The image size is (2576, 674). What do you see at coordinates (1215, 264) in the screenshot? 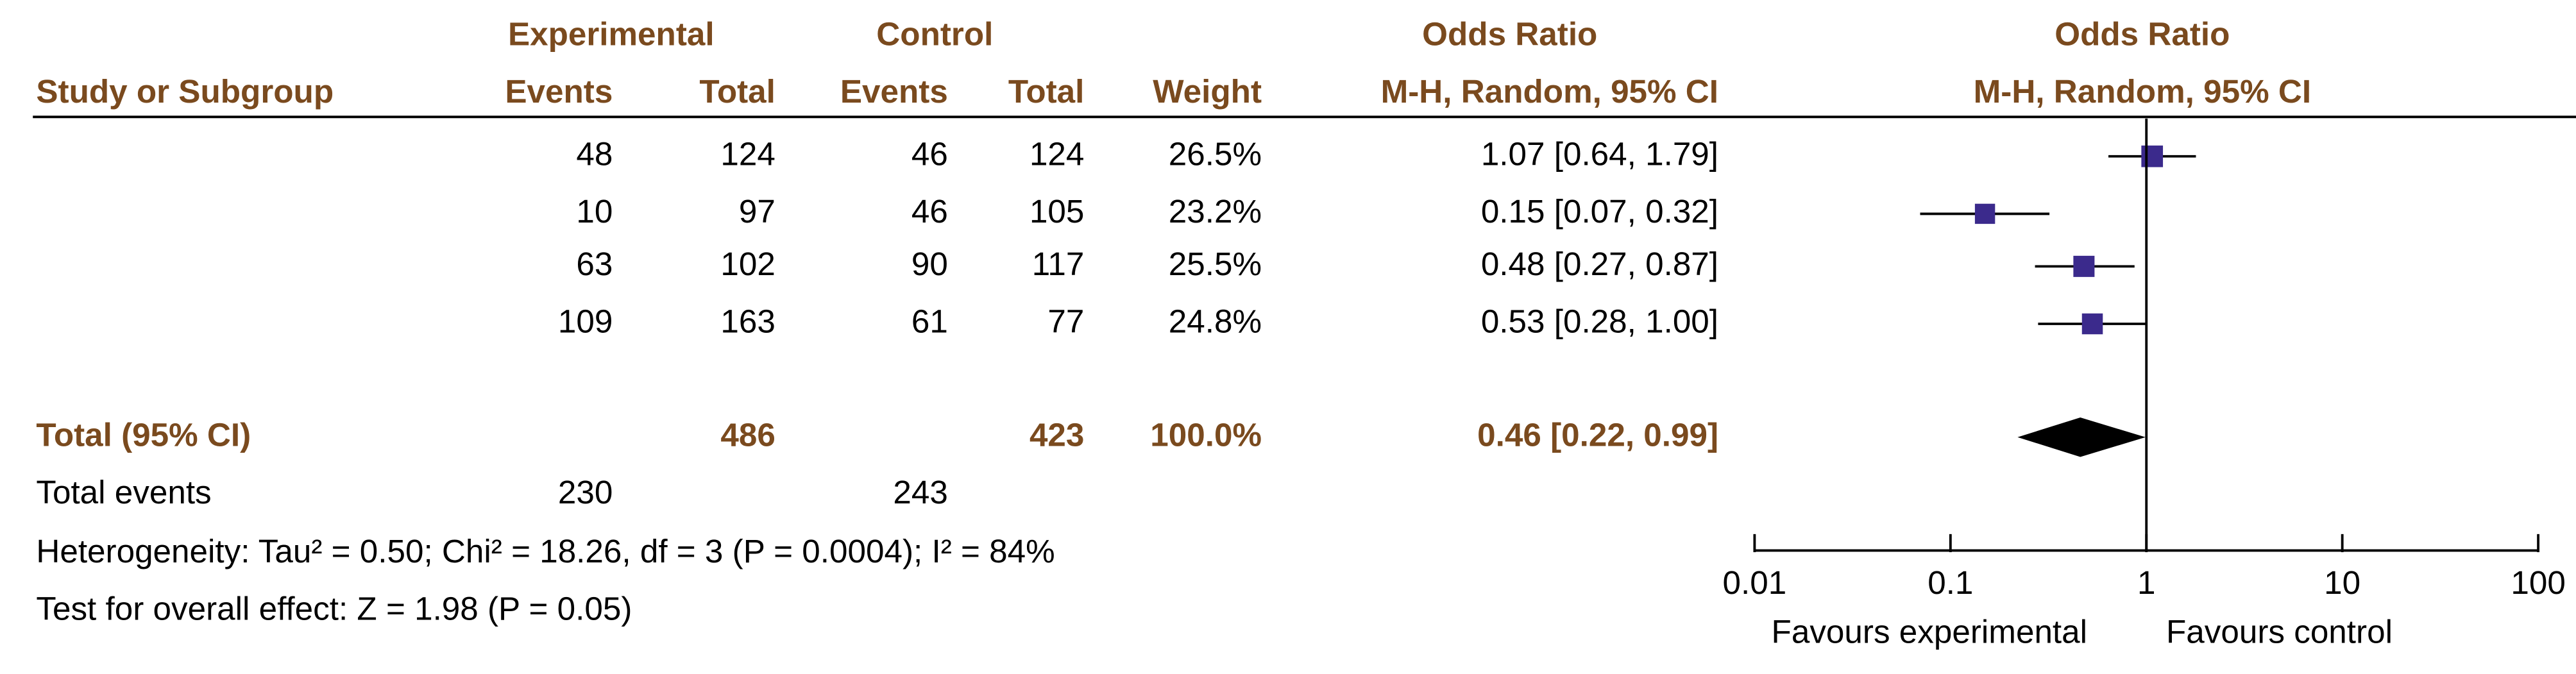
I see `weight: 25.5%` at bounding box center [1215, 264].